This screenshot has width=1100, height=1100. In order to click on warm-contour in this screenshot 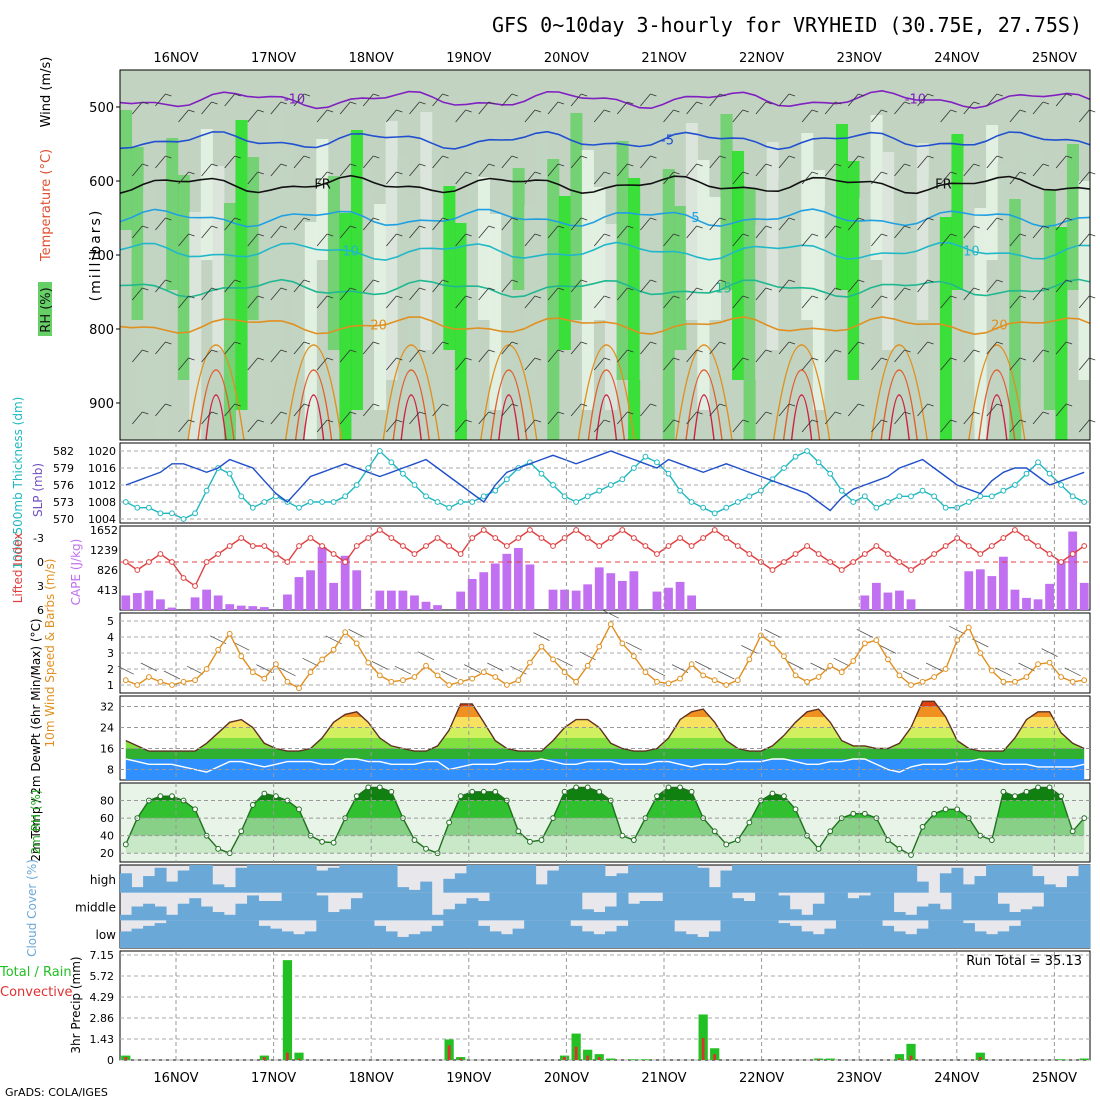, I will do `click(606, 392)`.